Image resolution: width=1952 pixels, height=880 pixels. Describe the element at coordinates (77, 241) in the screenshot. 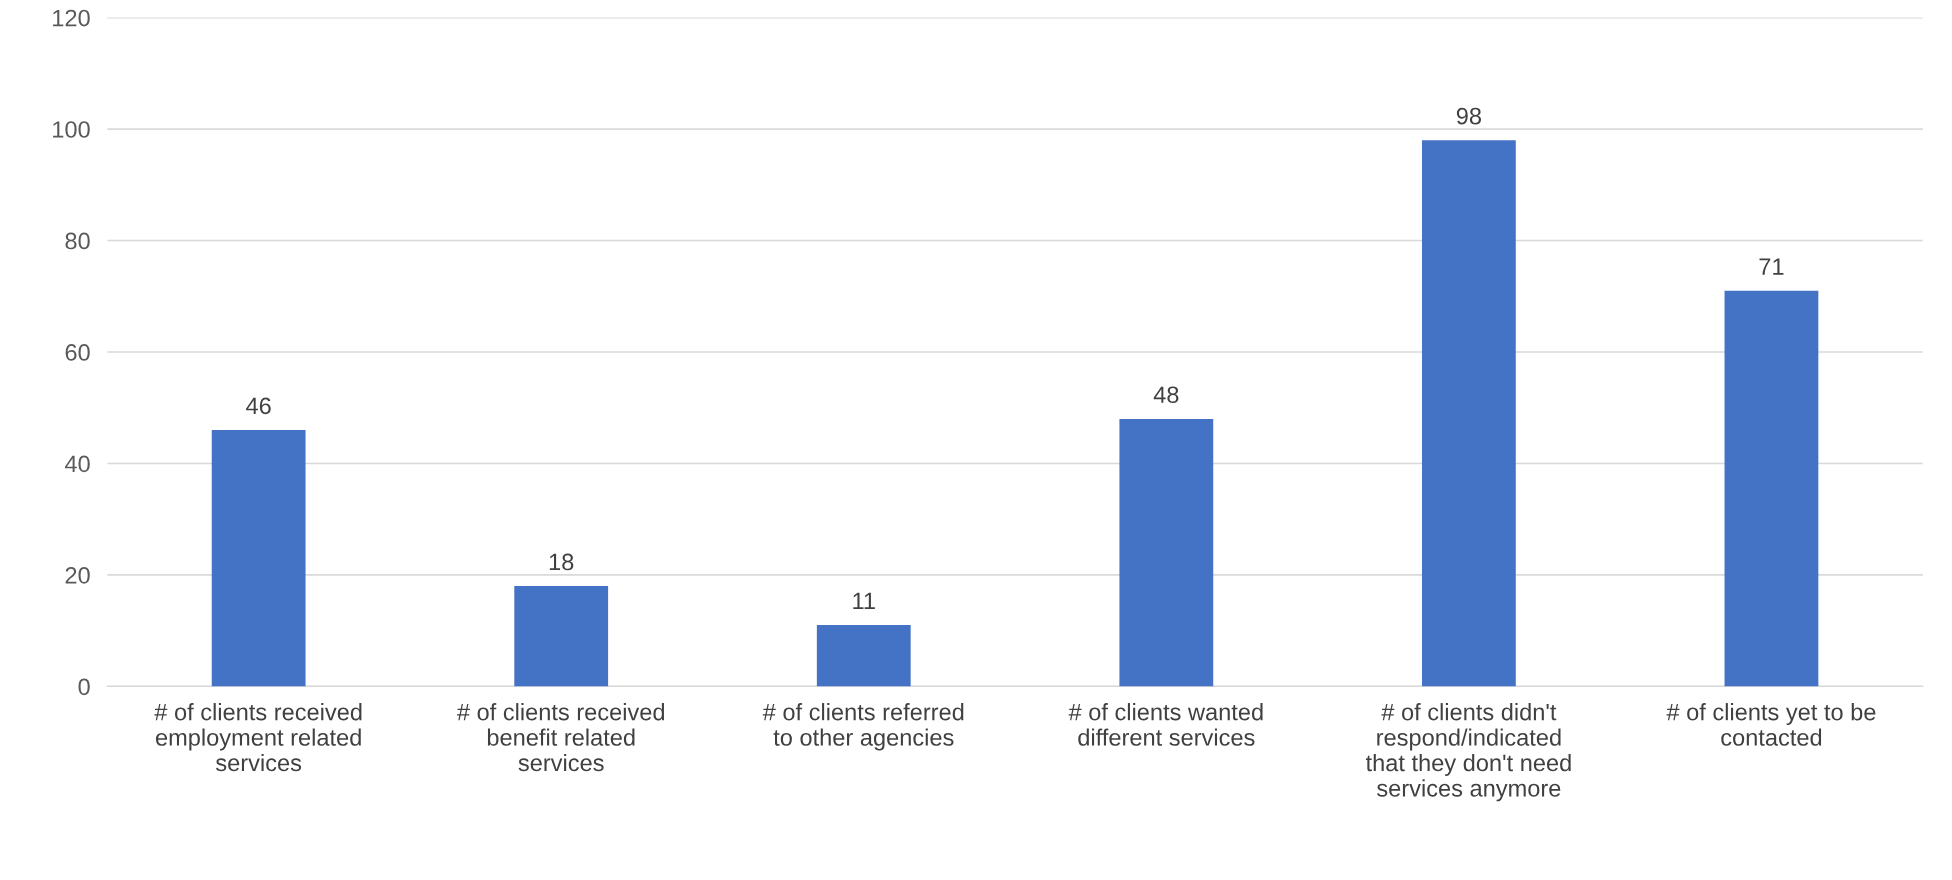

I see `y-tick-label: 80` at that location.